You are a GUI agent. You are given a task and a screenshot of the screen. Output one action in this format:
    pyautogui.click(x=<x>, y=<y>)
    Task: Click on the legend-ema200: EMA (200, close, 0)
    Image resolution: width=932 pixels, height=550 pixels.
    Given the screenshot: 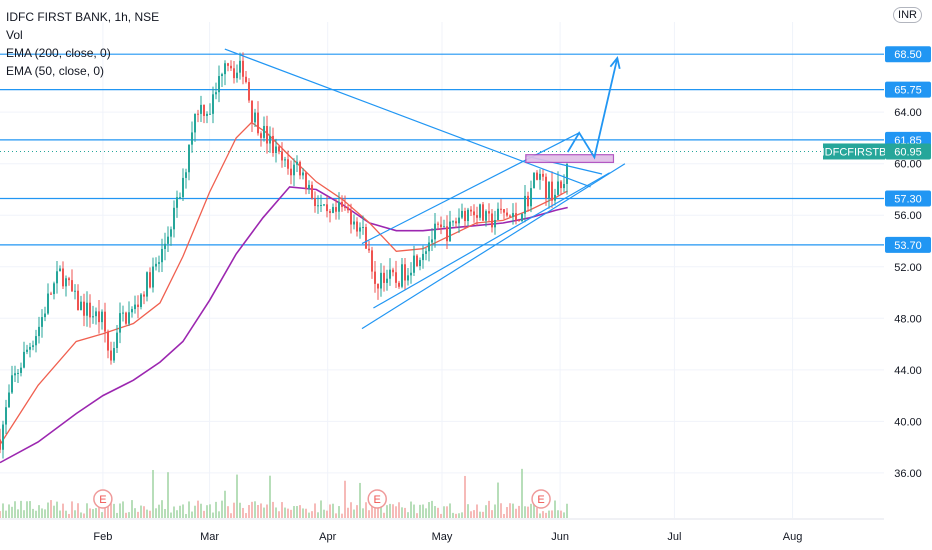 What is the action you would take?
    pyautogui.click(x=58, y=53)
    